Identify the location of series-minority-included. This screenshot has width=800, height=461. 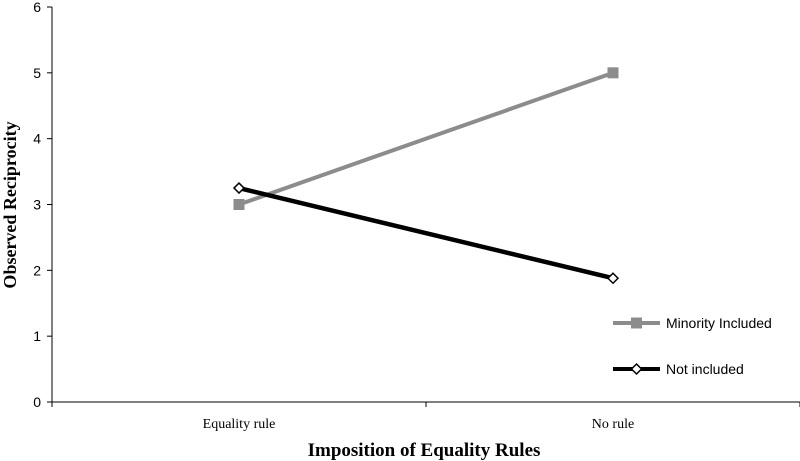
(426, 138).